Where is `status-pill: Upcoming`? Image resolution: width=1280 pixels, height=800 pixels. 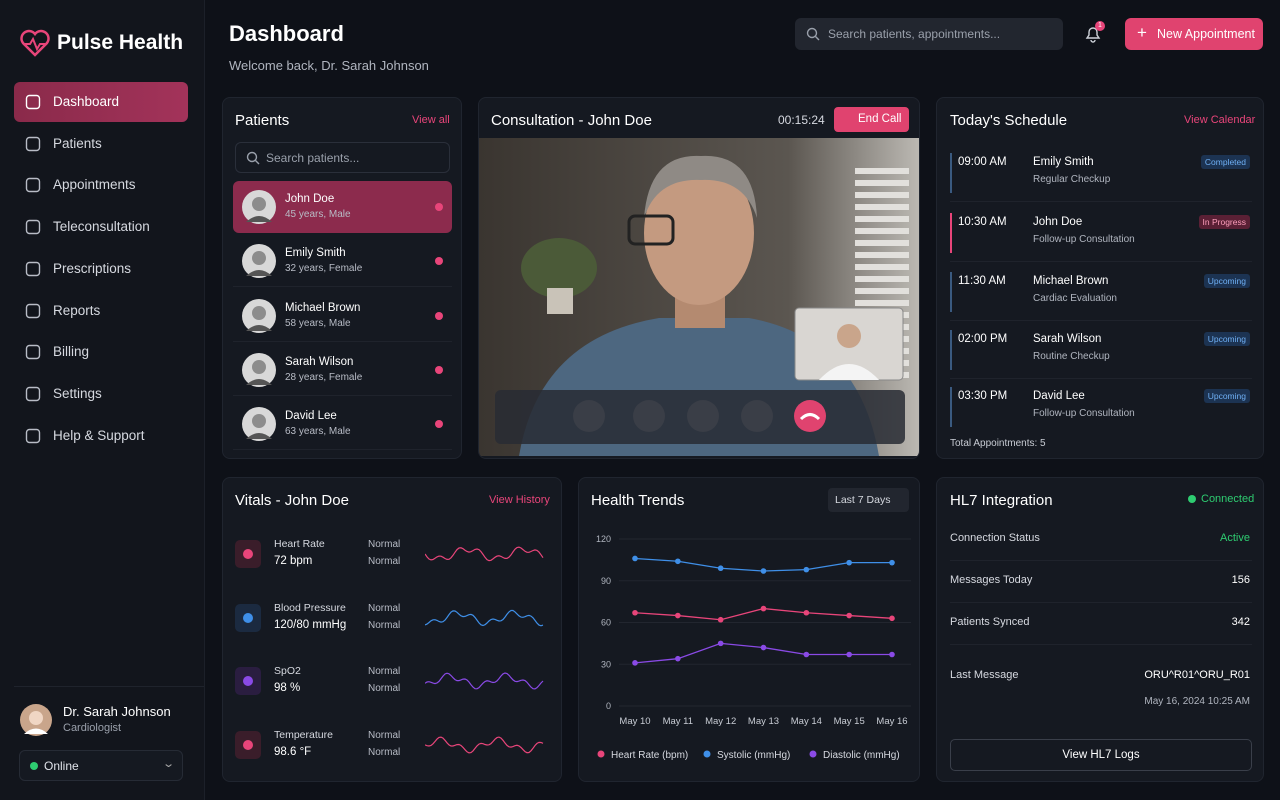
status-pill: Upcoming is located at coordinates (1226, 396).